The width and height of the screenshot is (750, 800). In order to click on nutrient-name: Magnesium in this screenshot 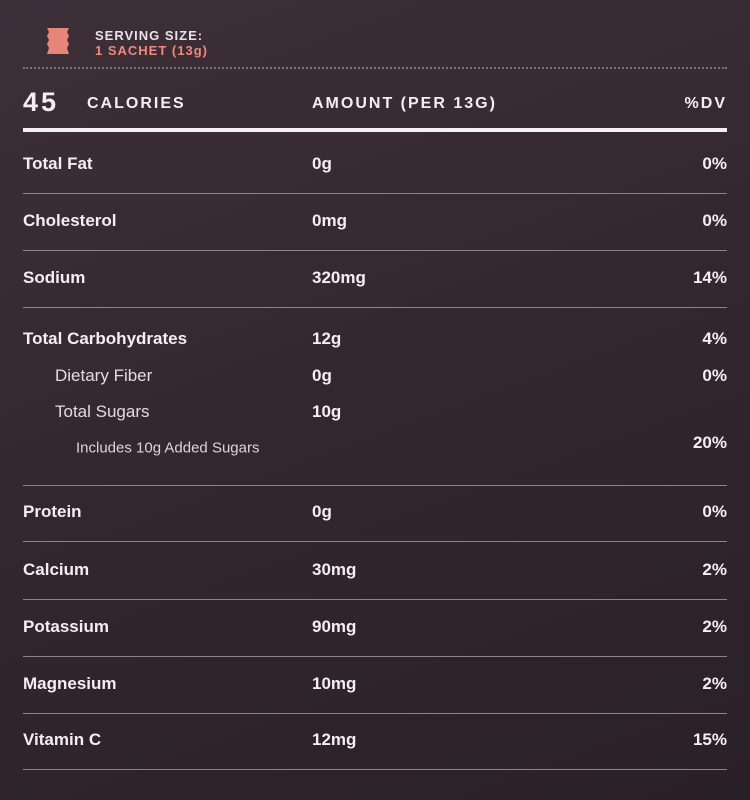, I will do `click(70, 683)`.